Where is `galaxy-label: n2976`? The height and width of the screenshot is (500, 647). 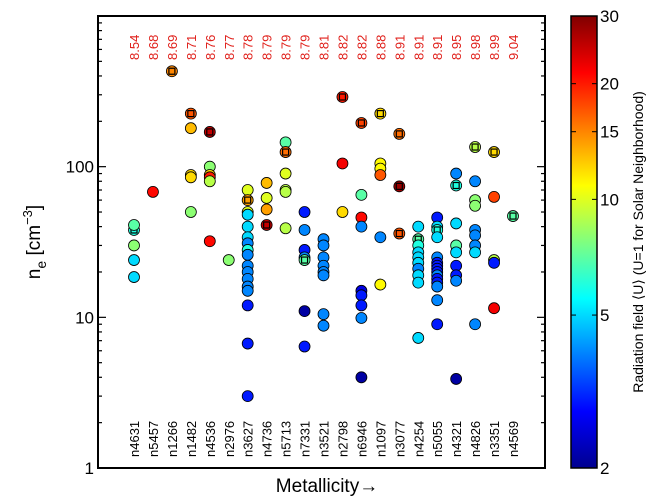
galaxy-label: n2976 is located at coordinates (229, 439).